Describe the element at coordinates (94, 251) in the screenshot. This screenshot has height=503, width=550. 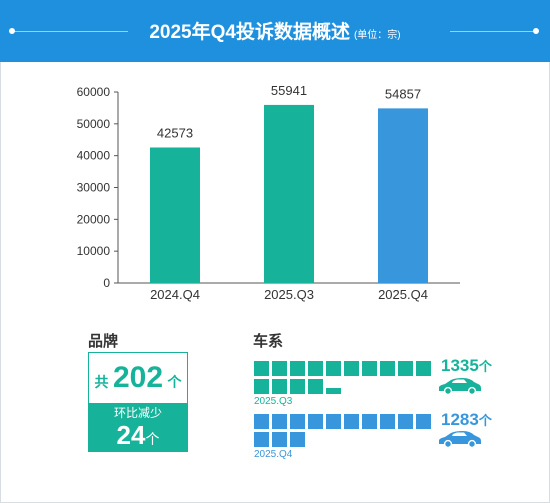
I see `y-tick-label: 10000` at that location.